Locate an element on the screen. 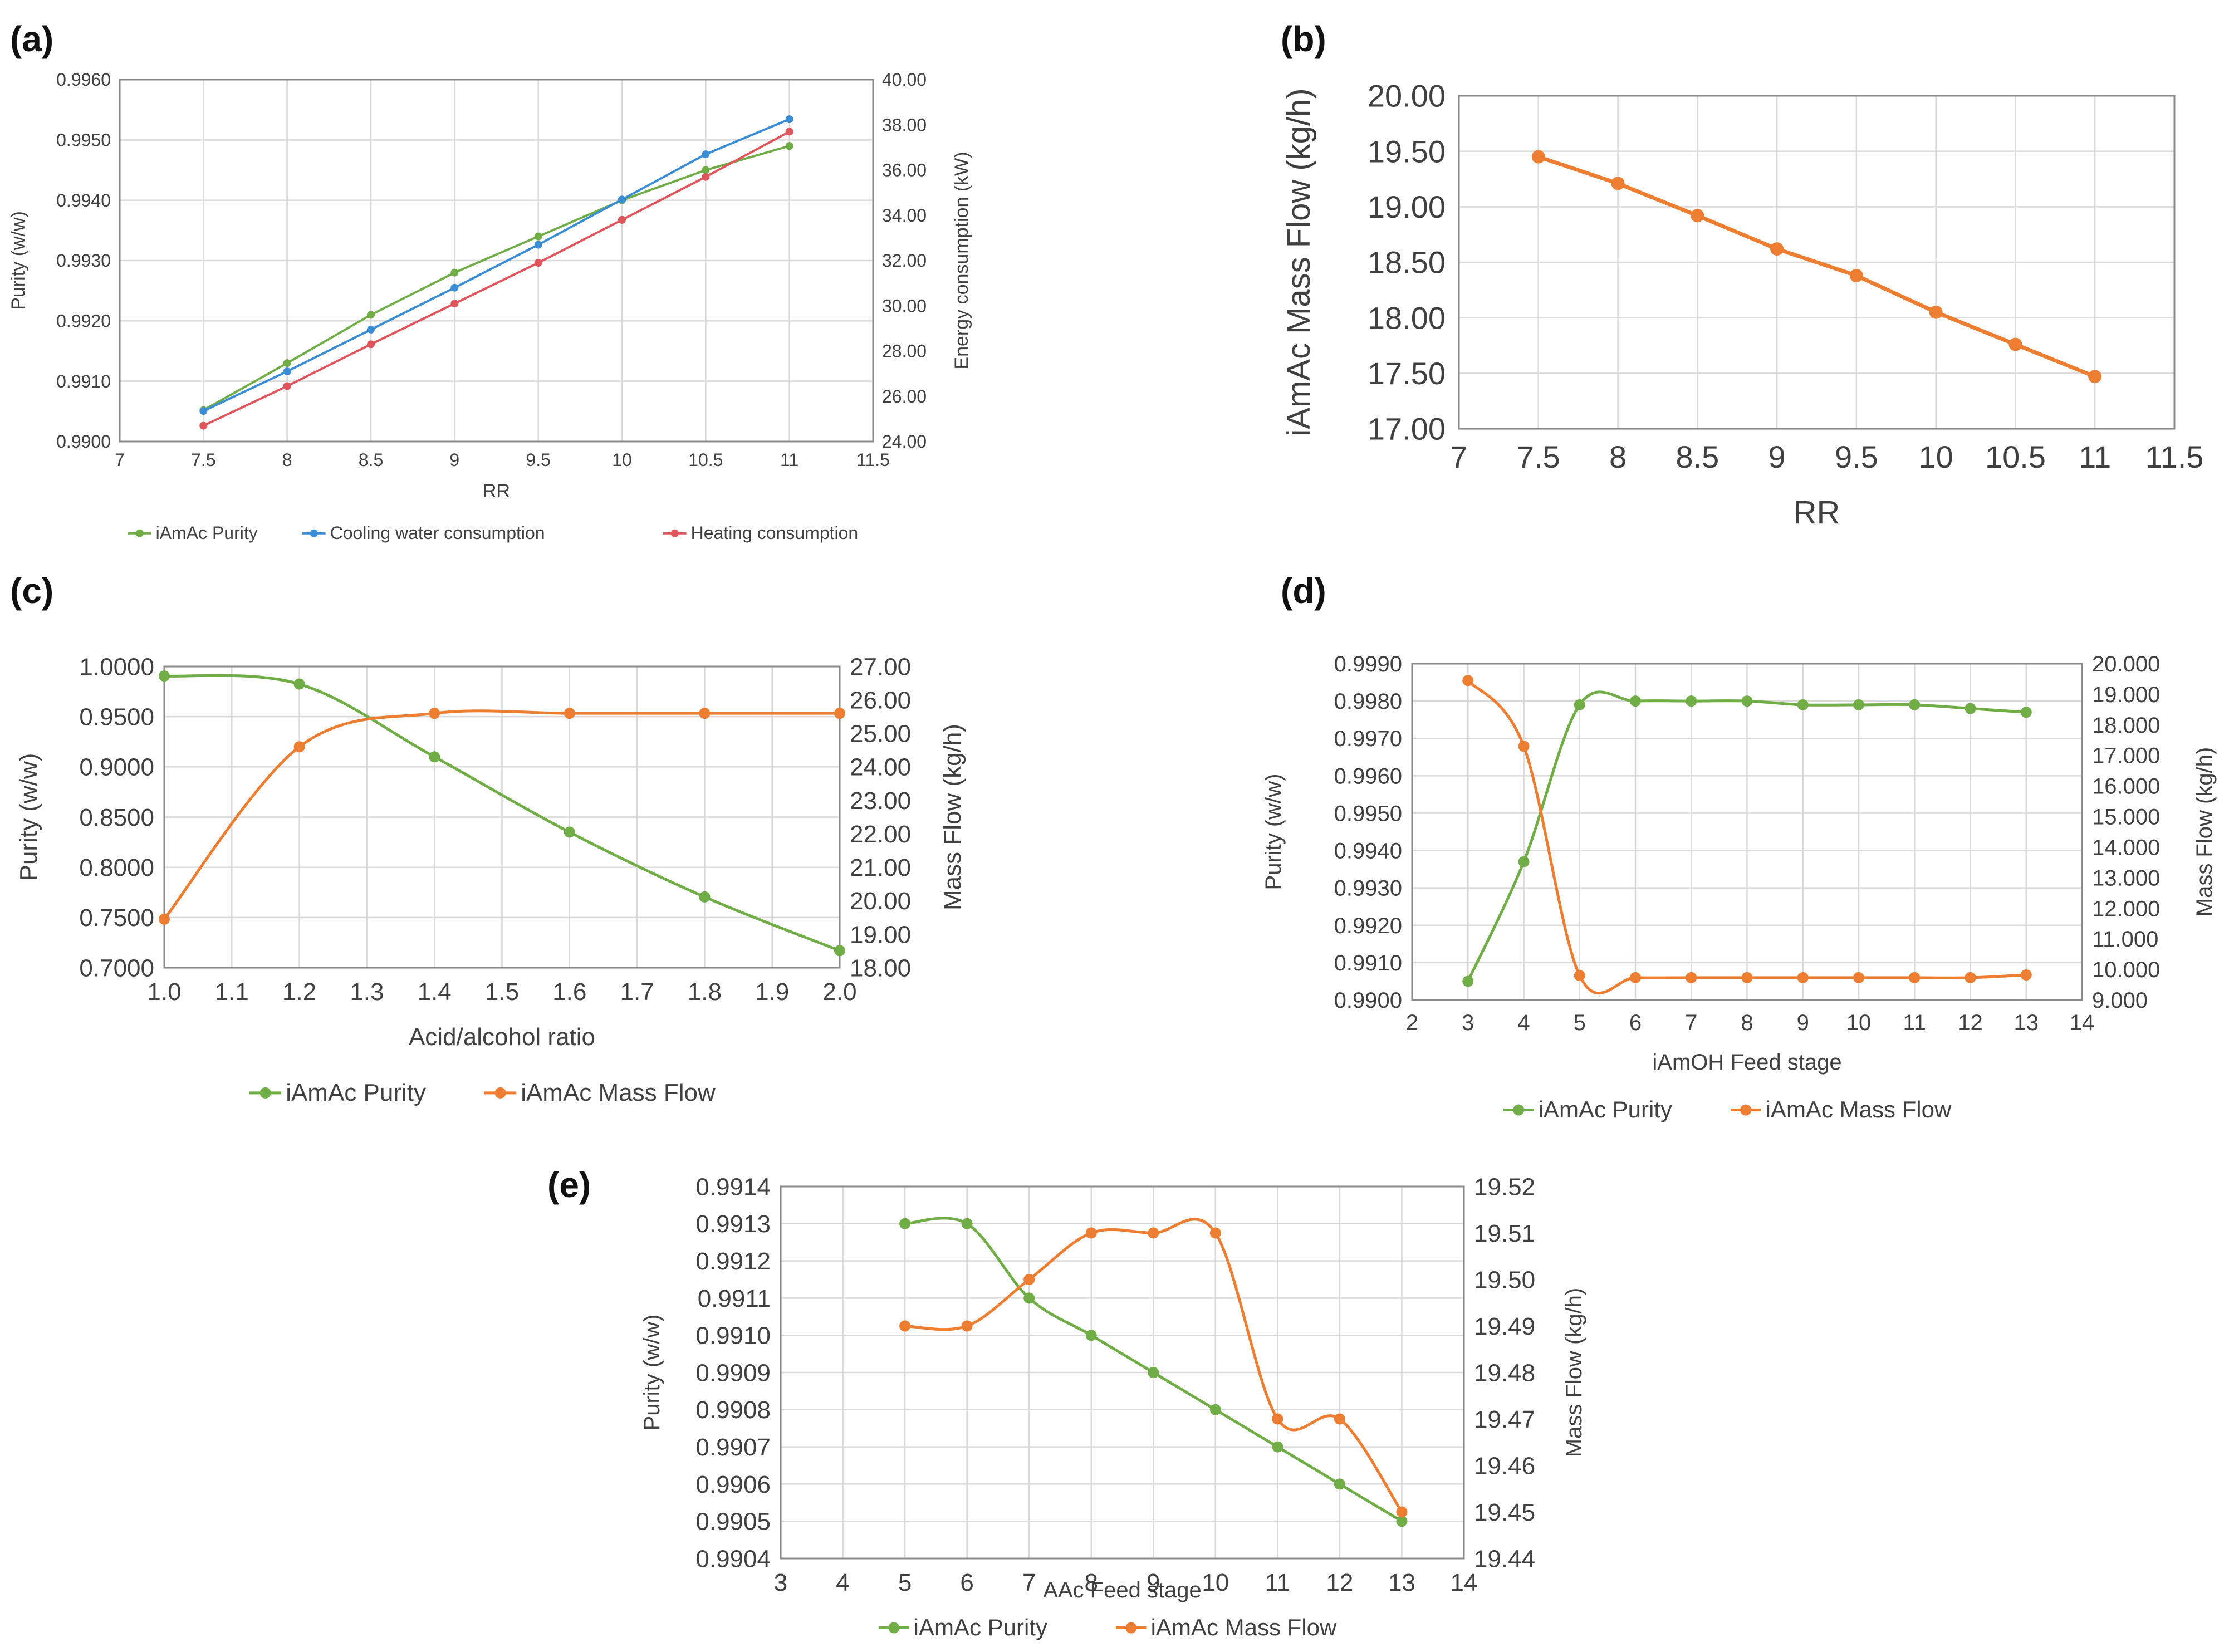 The image size is (2229, 1652). y2-tick-label: 22.00 is located at coordinates (880, 834).